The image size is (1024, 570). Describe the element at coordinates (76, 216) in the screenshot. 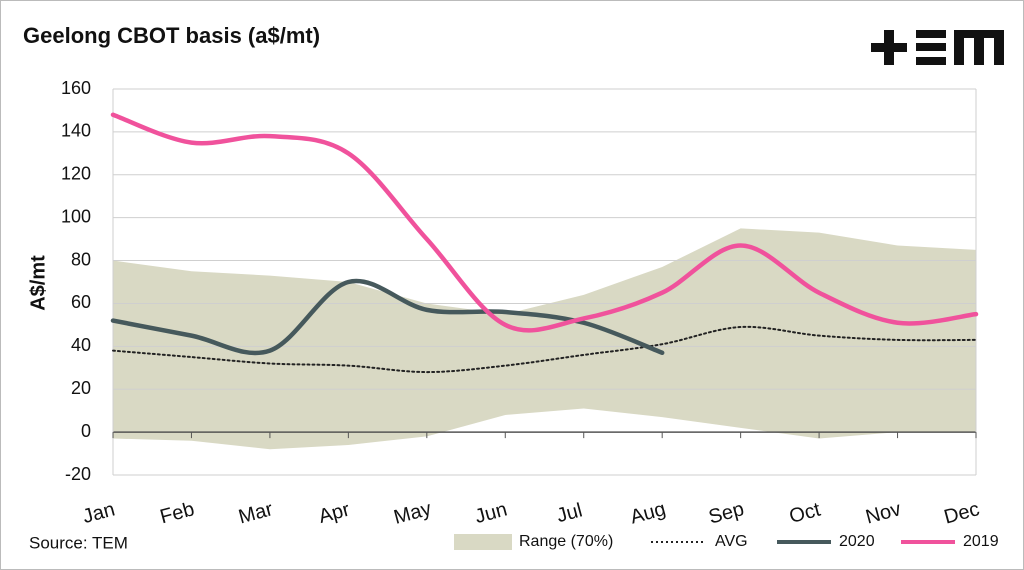

I see `y-tick-label: 100` at that location.